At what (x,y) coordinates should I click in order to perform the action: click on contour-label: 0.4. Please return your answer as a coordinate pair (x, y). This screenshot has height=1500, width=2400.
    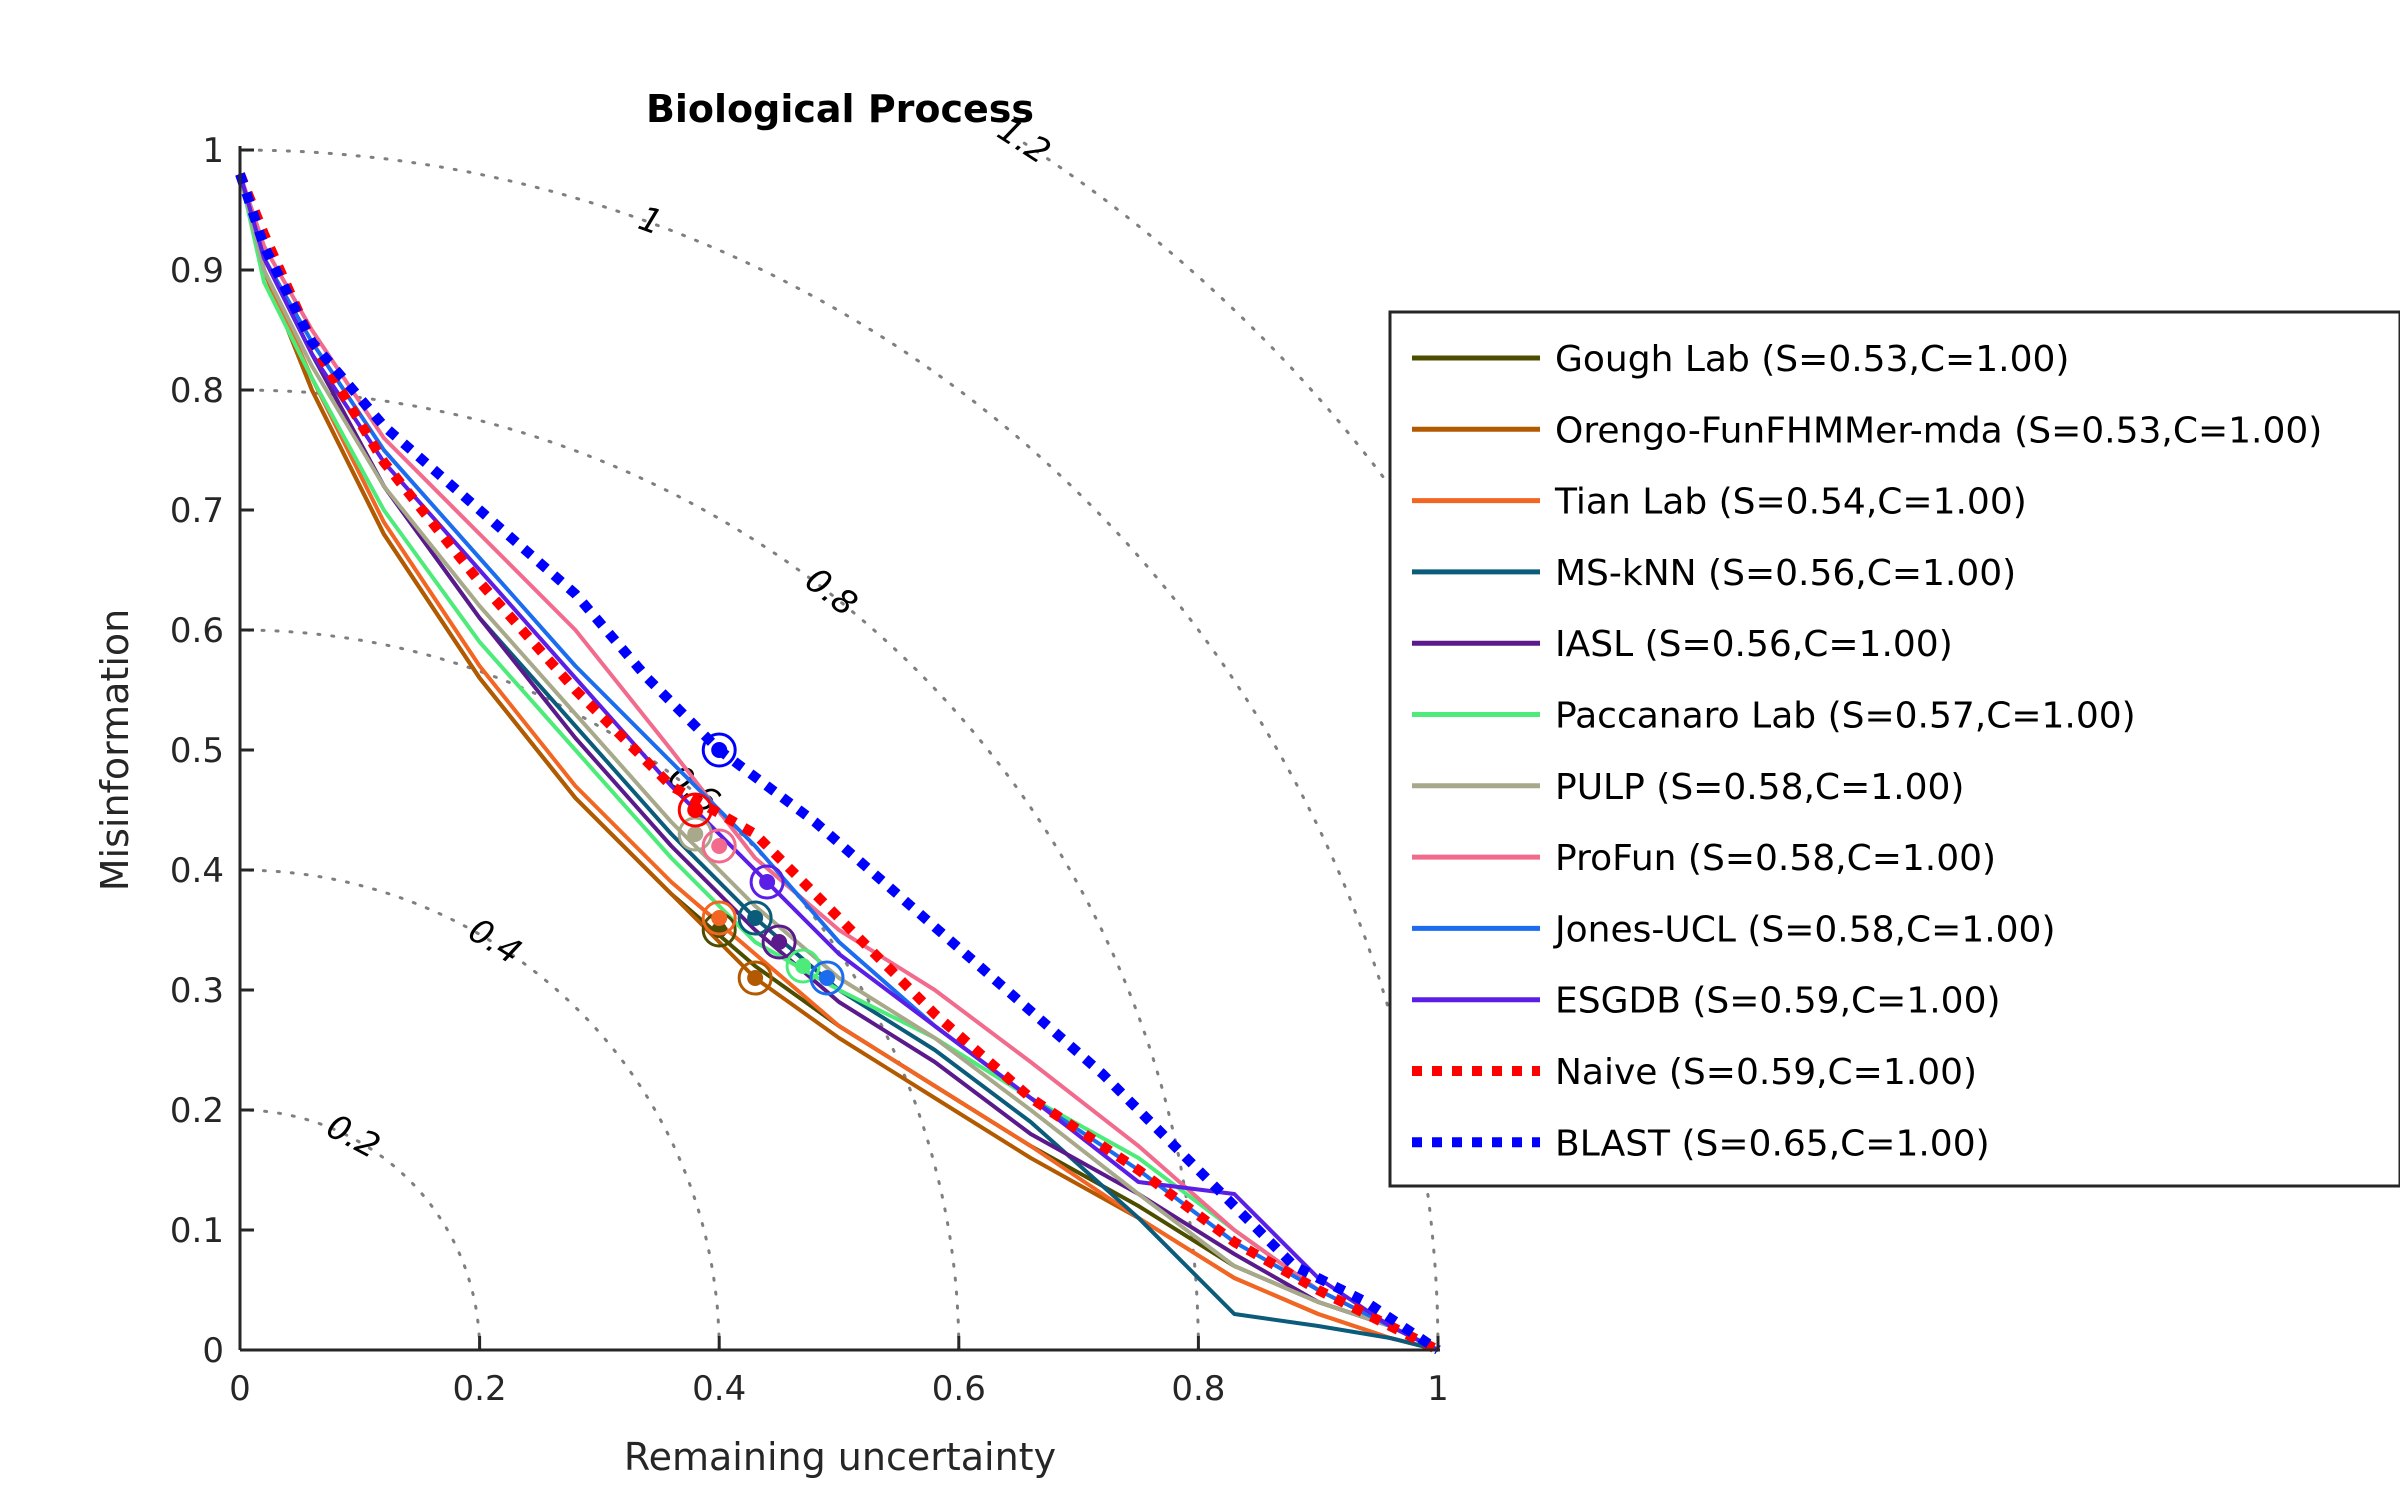
    Looking at the image, I should click on (494, 941).